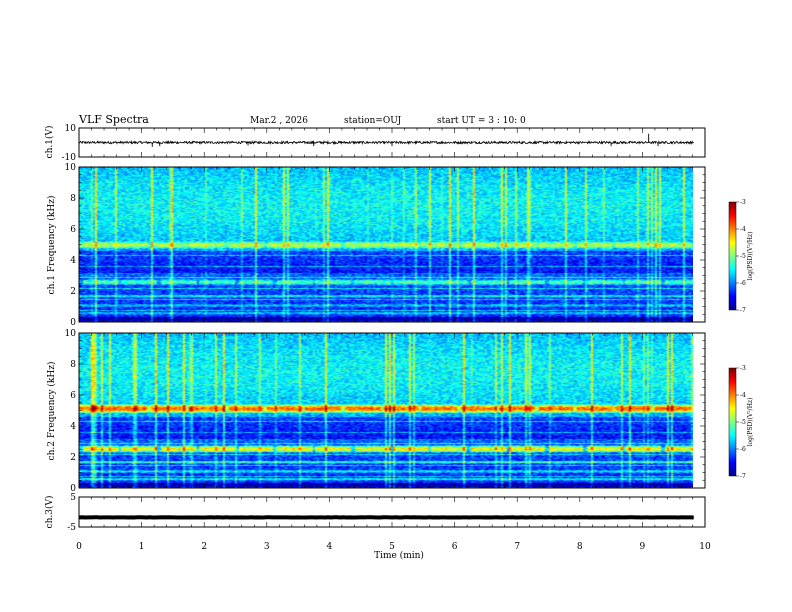 Image resolution: width=792 pixels, height=612 pixels. Describe the element at coordinates (750, 256) in the screenshot. I see `spectrogram-ch1-colorbar-label: log(PSD)(V²/Hz)` at that location.